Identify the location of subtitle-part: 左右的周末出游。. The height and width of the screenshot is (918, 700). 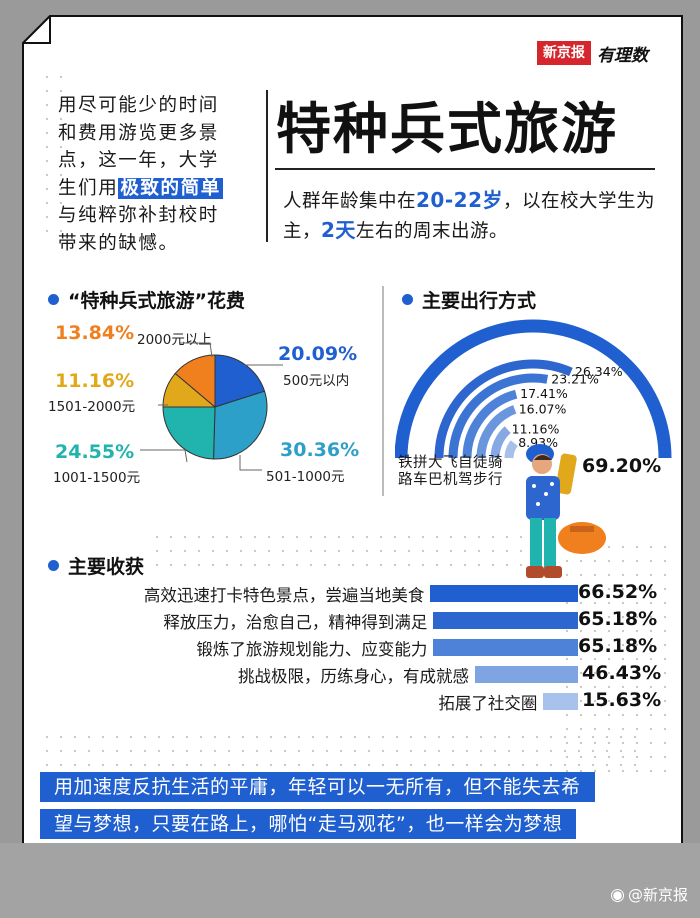
(431, 231).